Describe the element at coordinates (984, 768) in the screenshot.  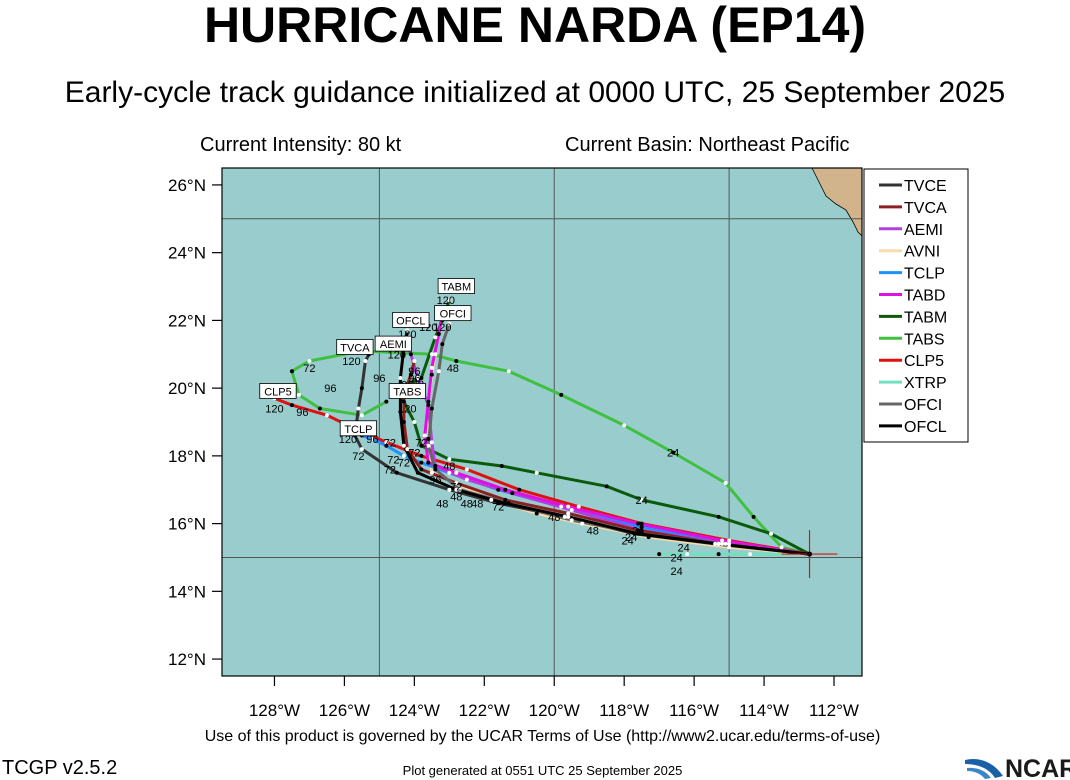
I see `ncar-logo-swoosh` at that location.